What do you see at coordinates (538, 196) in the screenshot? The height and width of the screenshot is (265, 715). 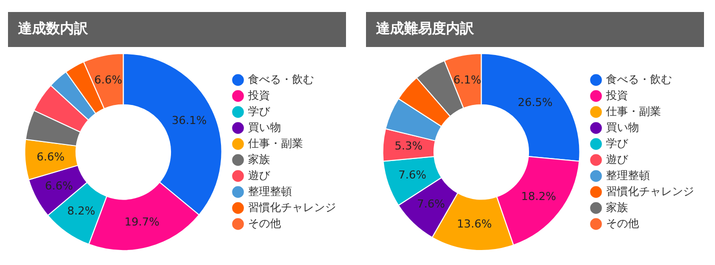 I see `data-label: 18.2%` at bounding box center [538, 196].